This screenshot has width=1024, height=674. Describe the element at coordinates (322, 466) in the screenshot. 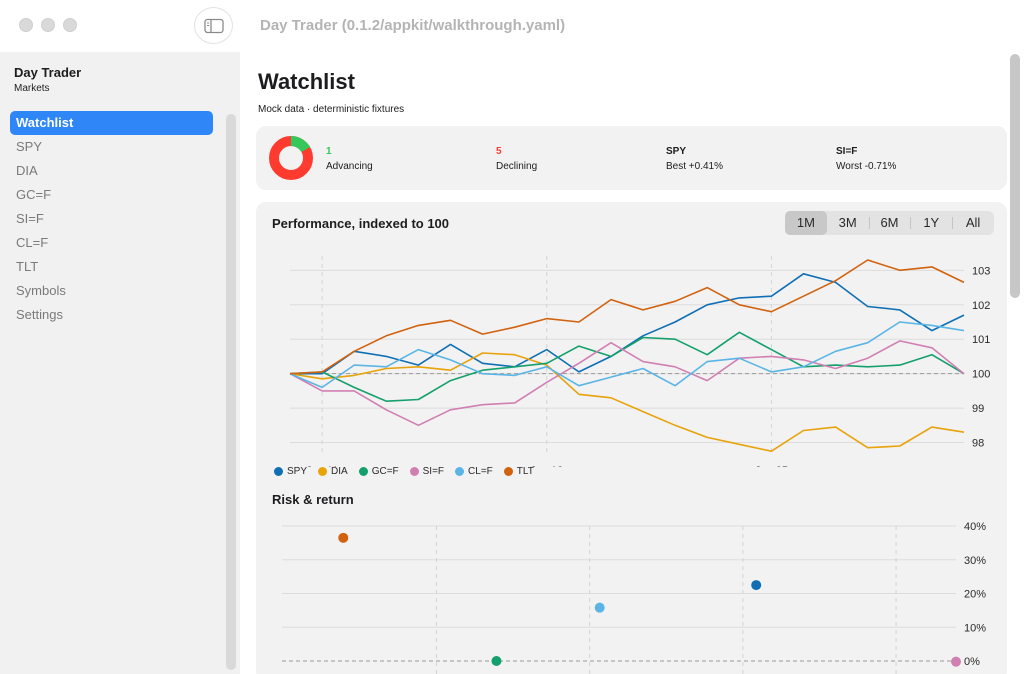

I see `x-tick-label: Jun 11` at that location.